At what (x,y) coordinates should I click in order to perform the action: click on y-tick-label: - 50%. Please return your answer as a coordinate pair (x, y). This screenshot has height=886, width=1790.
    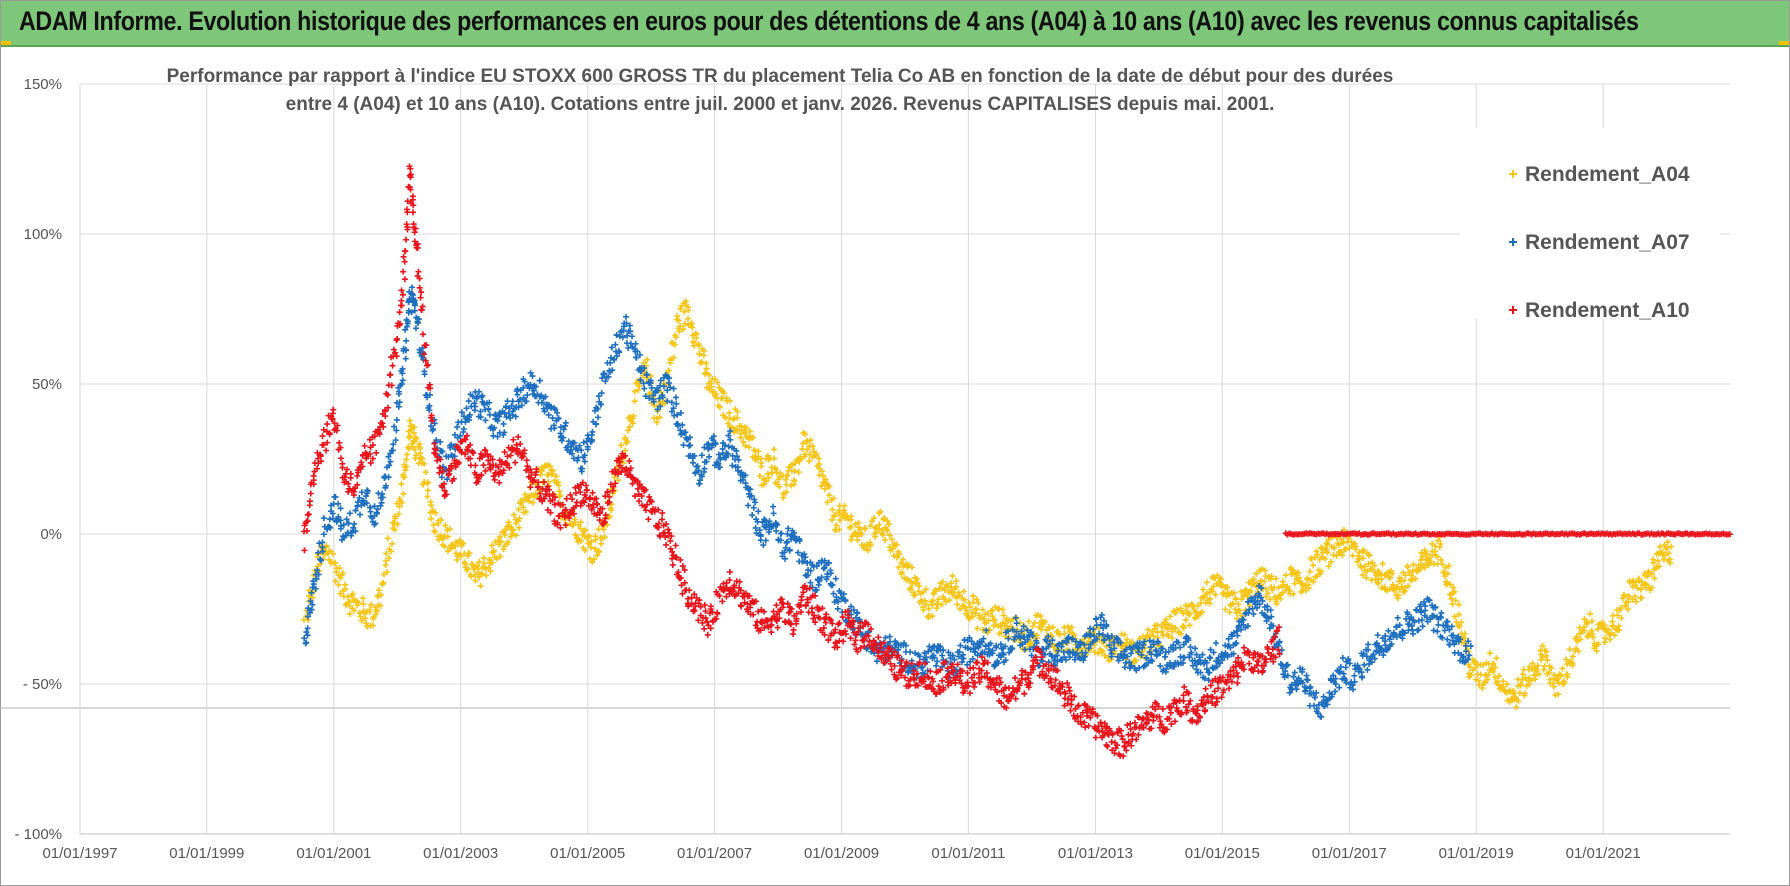
    Looking at the image, I should click on (42, 684).